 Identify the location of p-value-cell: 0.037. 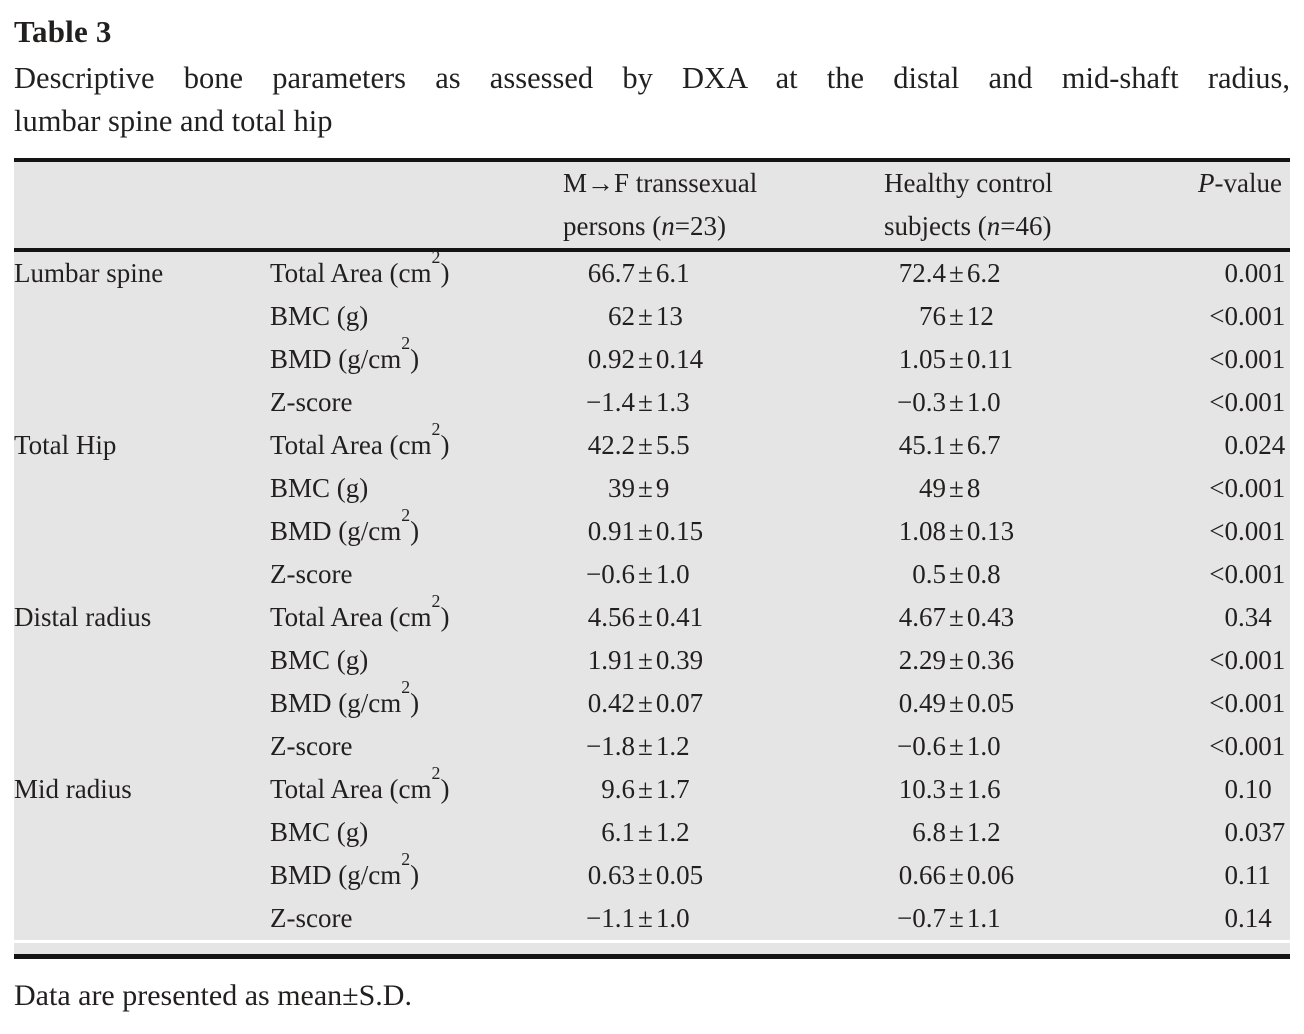
(1234, 832).